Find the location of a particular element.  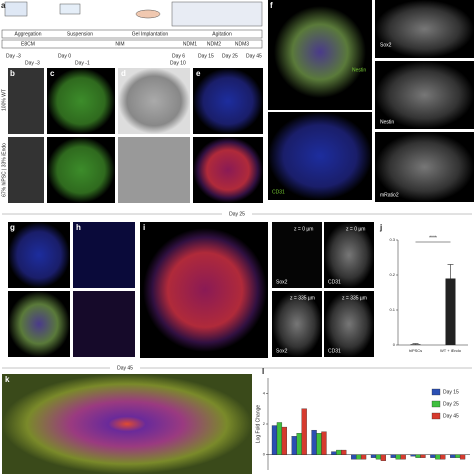

chart-j: 0 0.1 0.2 0.3 hiPSCs WT + iEndo **** is located at coordinates (428, 294).